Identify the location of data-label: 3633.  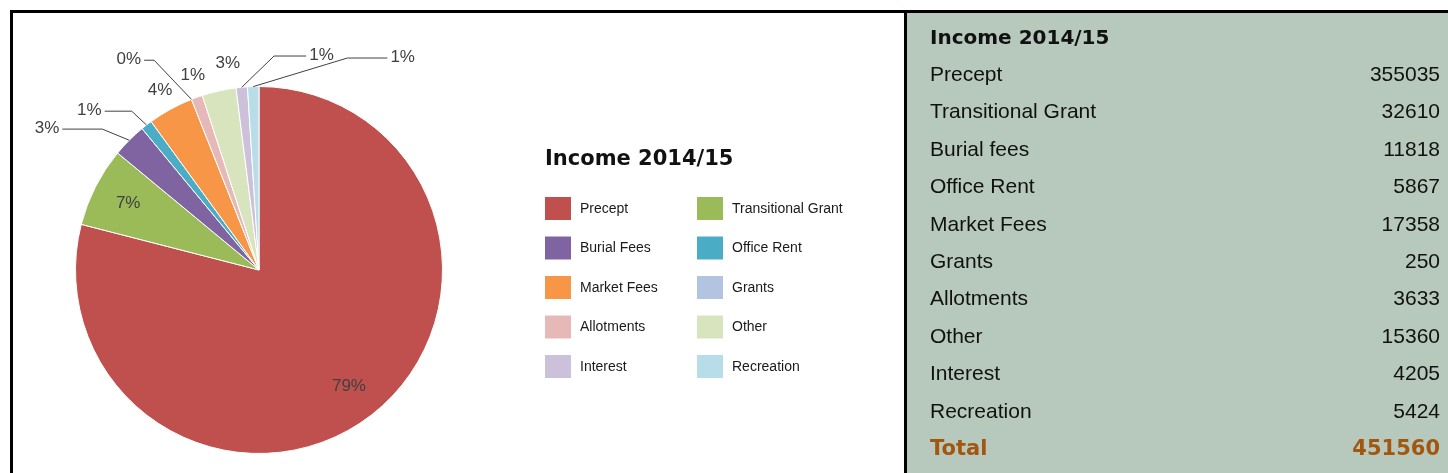
(1416, 298).